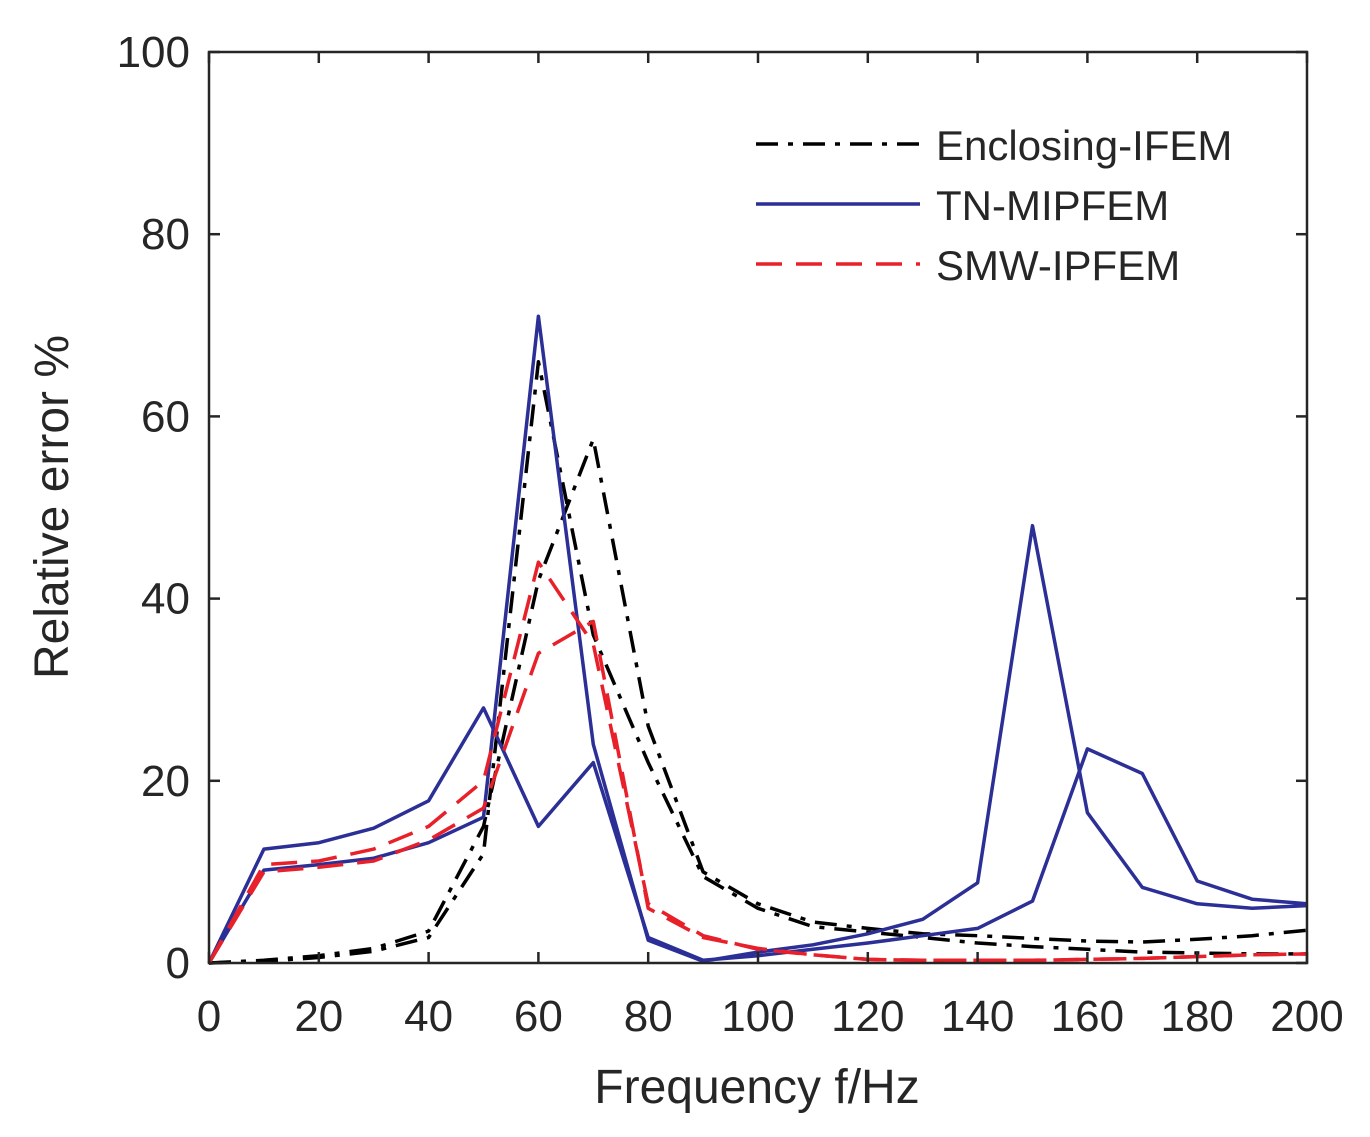 The height and width of the screenshot is (1137, 1370). I want to click on y-tick-label: 20, so click(165, 781).